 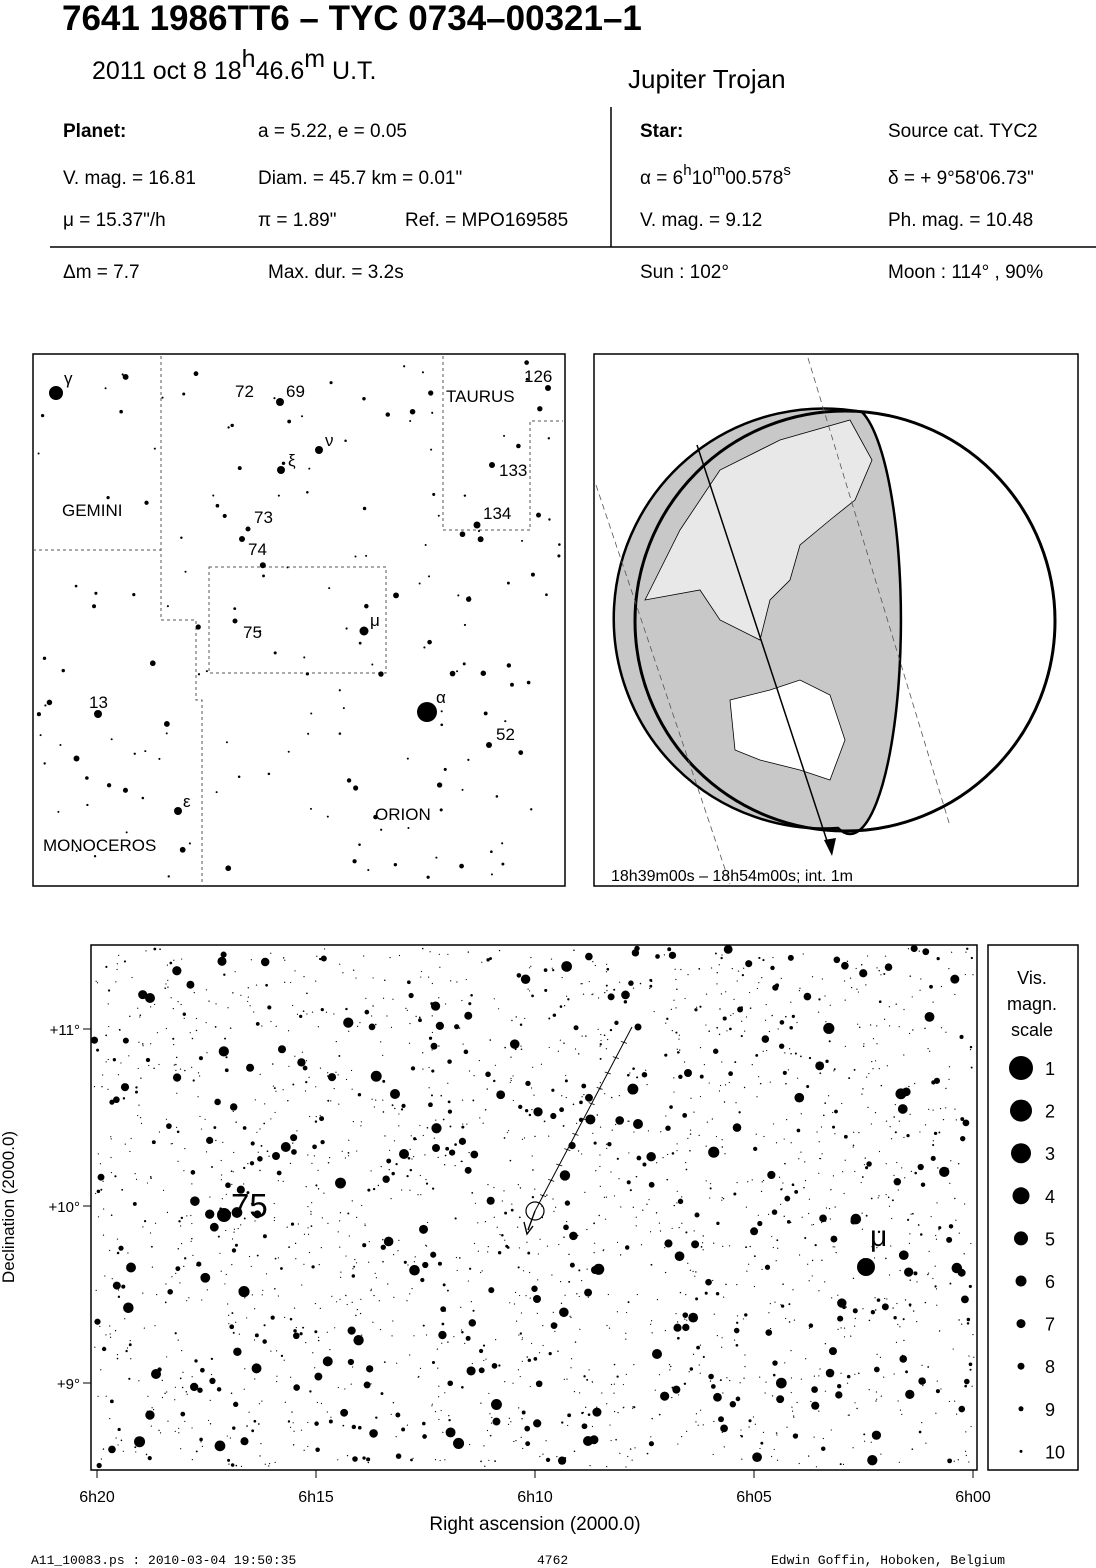 I want to click on scale-label: 8, so click(x=1050, y=1367).